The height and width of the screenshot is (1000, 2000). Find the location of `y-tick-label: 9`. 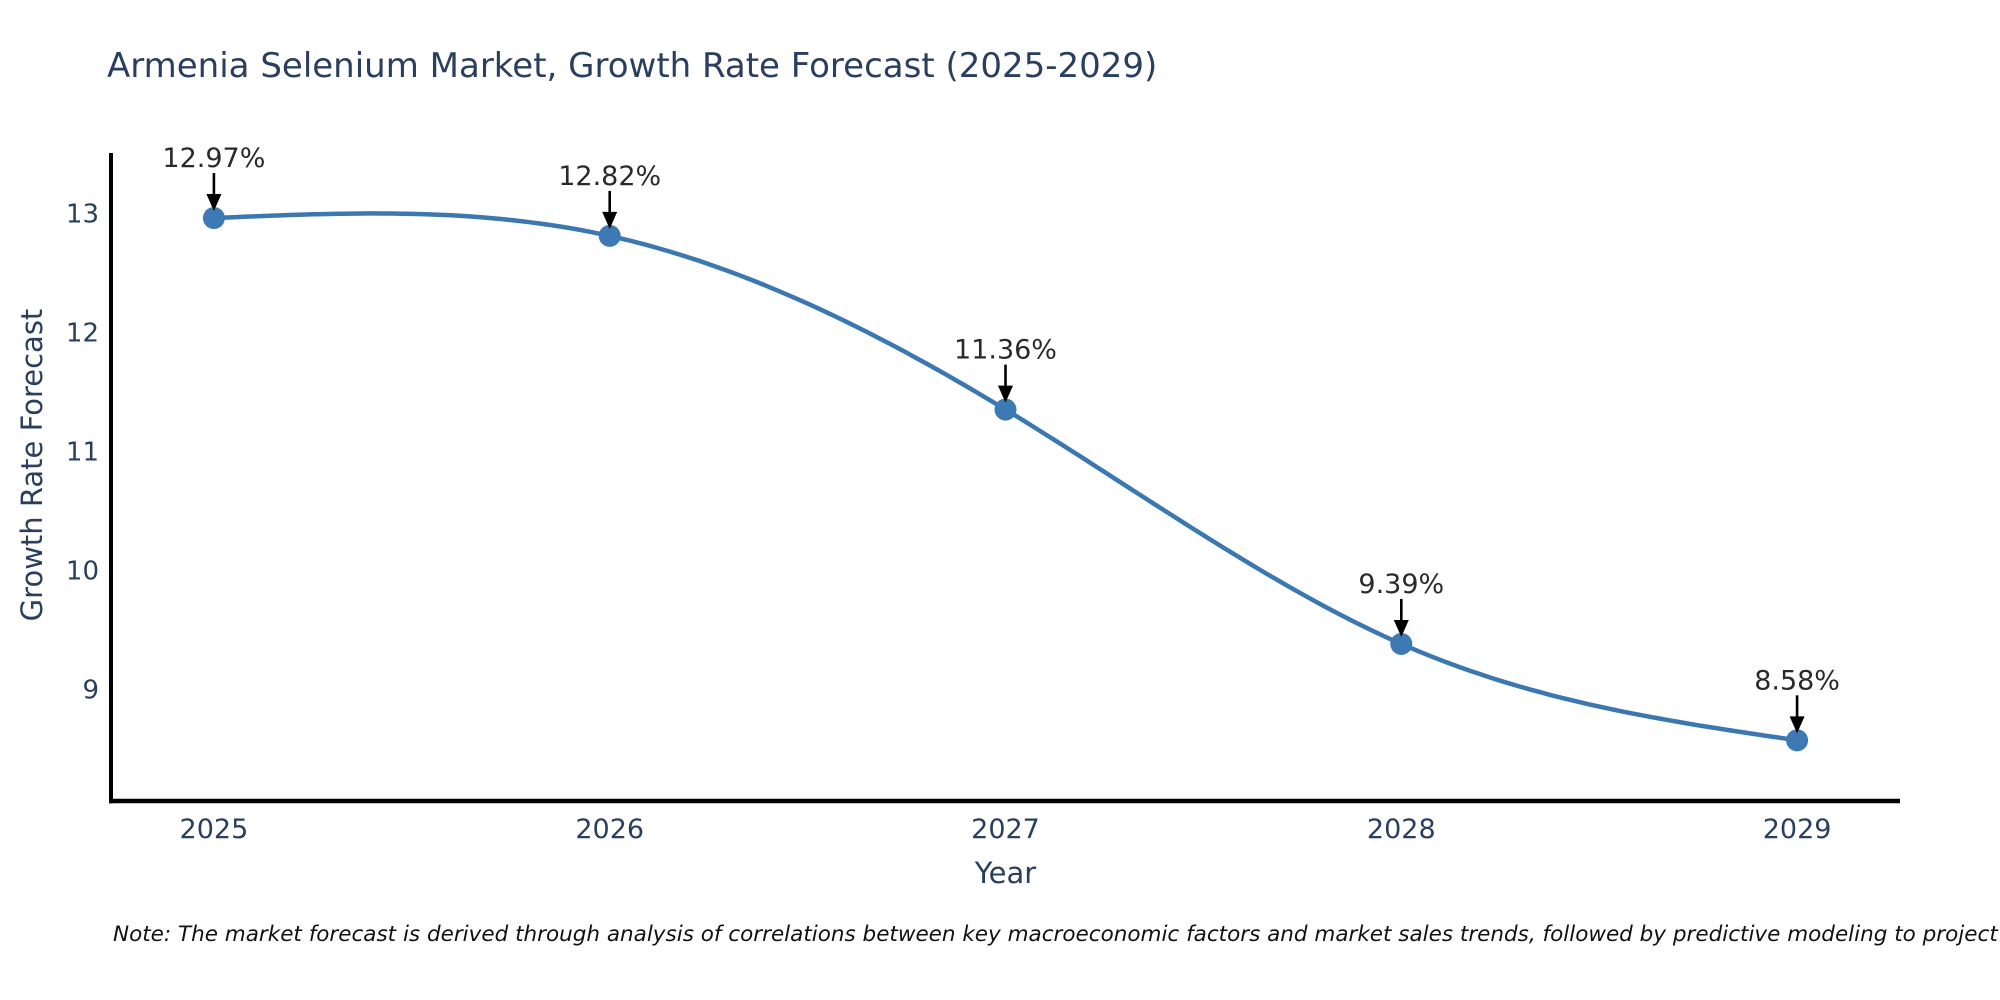

y-tick-label: 9 is located at coordinates (90, 690).